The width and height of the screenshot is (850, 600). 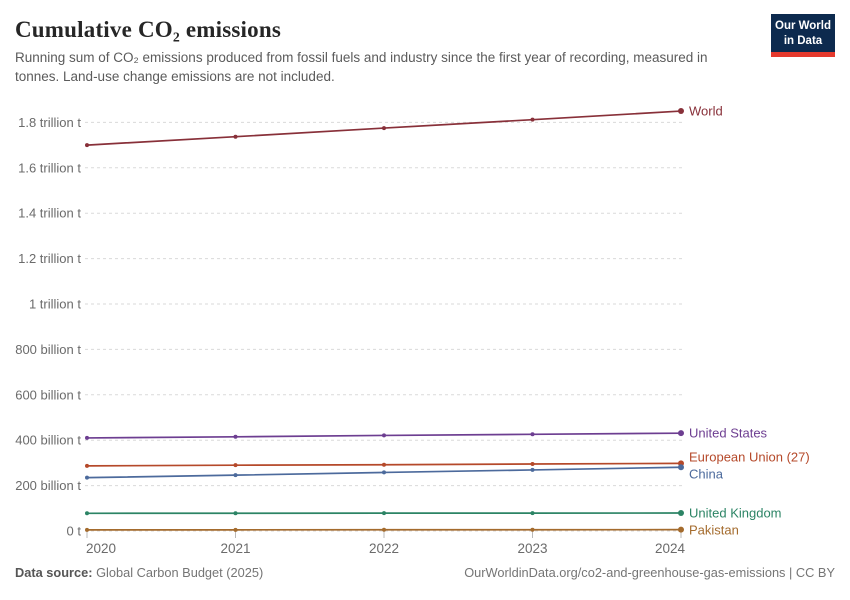 What do you see at coordinates (670, 548) in the screenshot?
I see `x-axis-tick-label: 2024` at bounding box center [670, 548].